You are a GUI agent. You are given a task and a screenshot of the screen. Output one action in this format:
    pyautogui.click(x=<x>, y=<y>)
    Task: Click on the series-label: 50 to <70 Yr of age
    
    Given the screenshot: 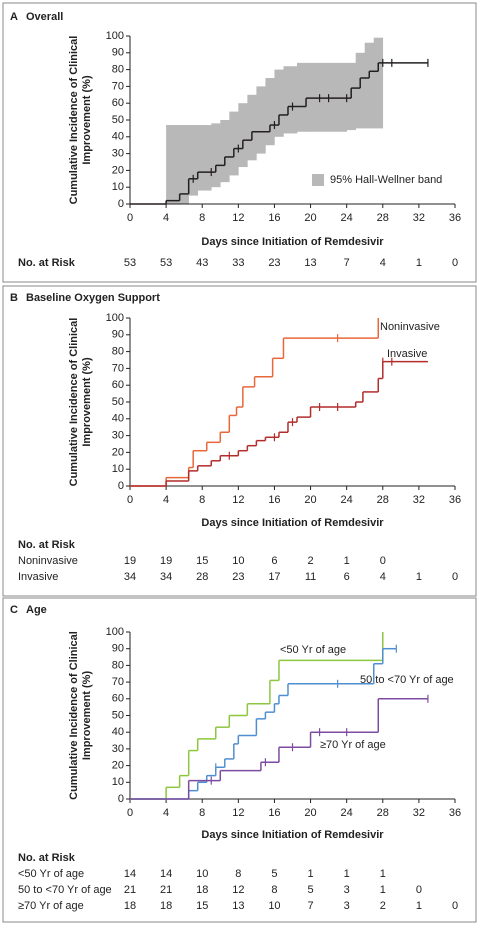 What is the action you would take?
    pyautogui.click(x=407, y=680)
    